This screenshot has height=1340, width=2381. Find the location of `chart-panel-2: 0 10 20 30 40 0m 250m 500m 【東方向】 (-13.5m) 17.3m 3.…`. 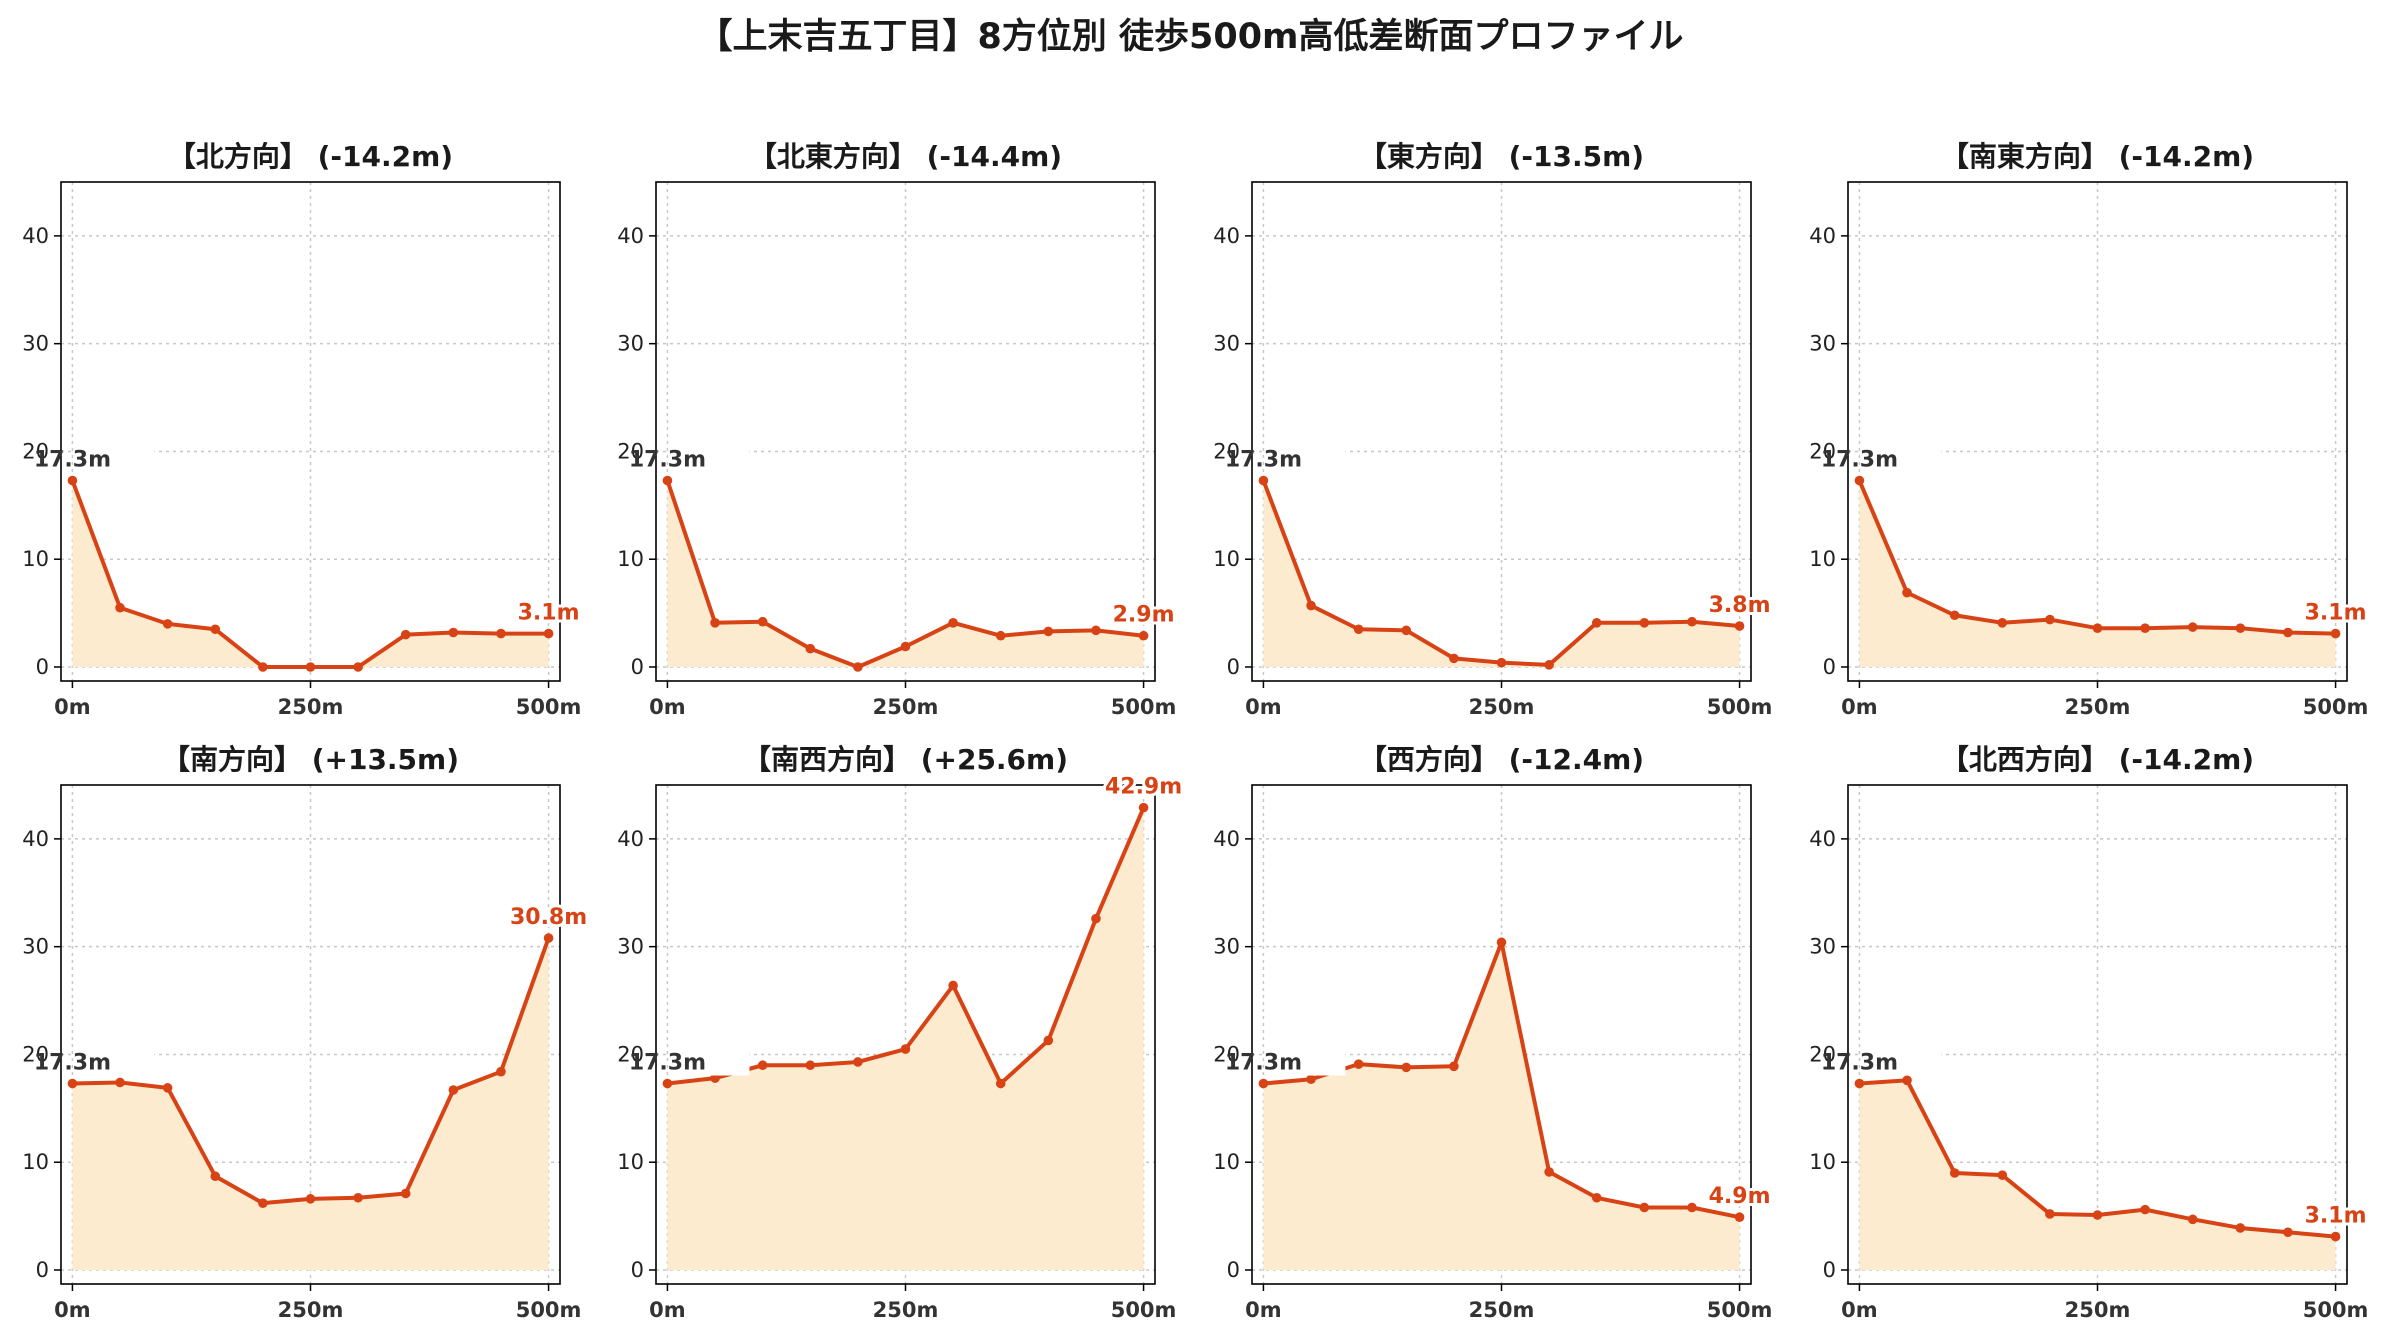

chart-panel-2: 0 10 20 30 40 0m 250m 500m 【東方向】 (-13.5m) 17.3m 3.… is located at coordinates (1493, 429).